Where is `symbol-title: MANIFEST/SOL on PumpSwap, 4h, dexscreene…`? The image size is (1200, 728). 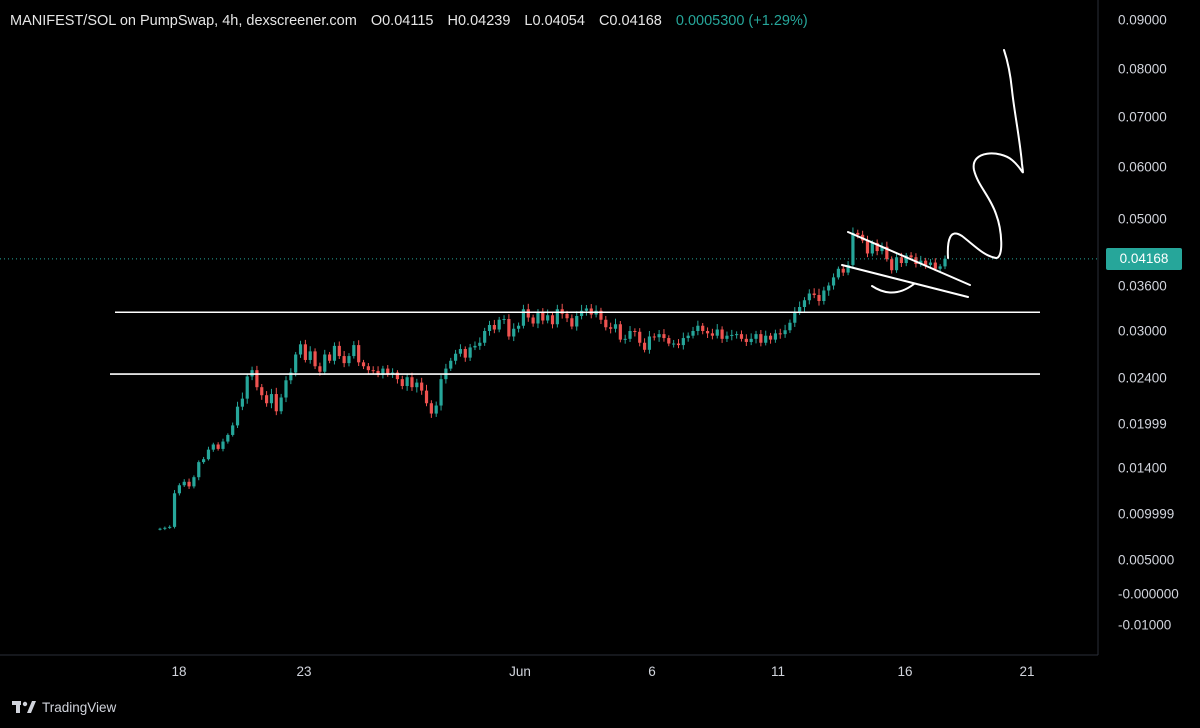 symbol-title: MANIFEST/SOL on PumpSwap, 4h, dexscreene… is located at coordinates (183, 21).